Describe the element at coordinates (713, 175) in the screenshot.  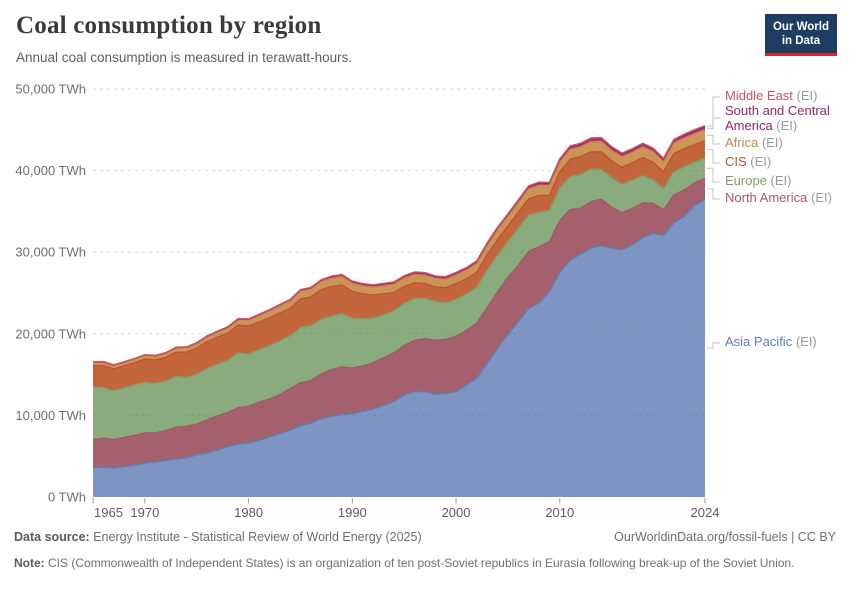
I see `legend-connector-europe` at that location.